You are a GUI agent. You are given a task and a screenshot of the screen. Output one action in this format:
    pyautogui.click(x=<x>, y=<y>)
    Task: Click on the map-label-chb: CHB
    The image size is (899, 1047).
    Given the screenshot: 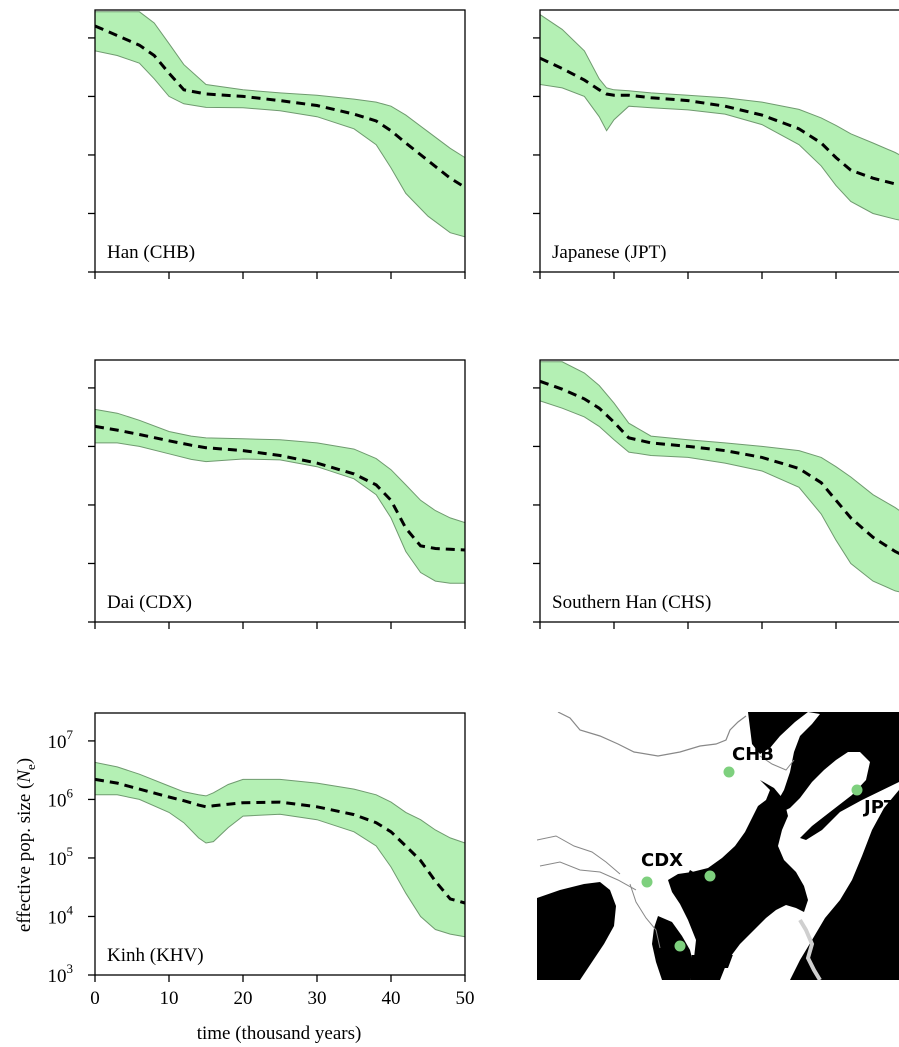 What is the action you would take?
    pyautogui.click(x=753, y=754)
    